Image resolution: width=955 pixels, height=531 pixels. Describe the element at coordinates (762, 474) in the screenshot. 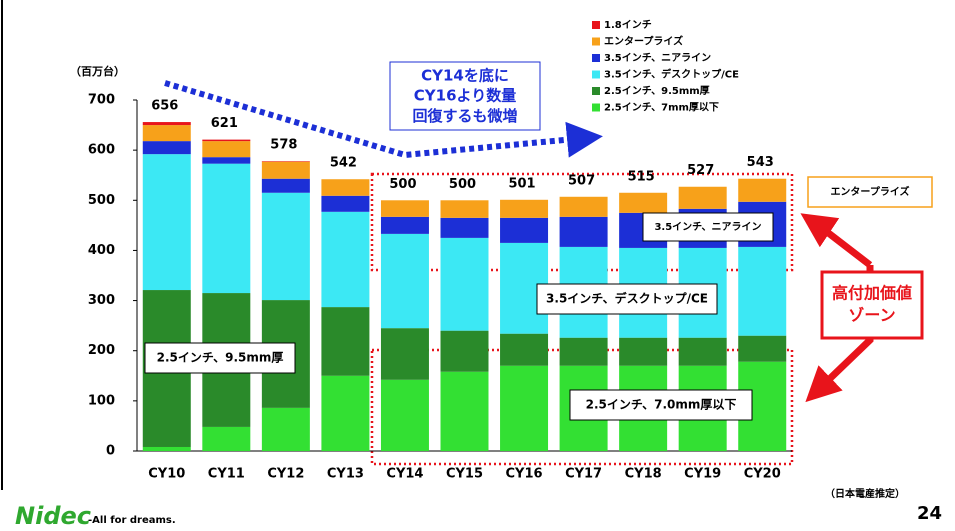

I see `x-tick-label: CY20` at that location.